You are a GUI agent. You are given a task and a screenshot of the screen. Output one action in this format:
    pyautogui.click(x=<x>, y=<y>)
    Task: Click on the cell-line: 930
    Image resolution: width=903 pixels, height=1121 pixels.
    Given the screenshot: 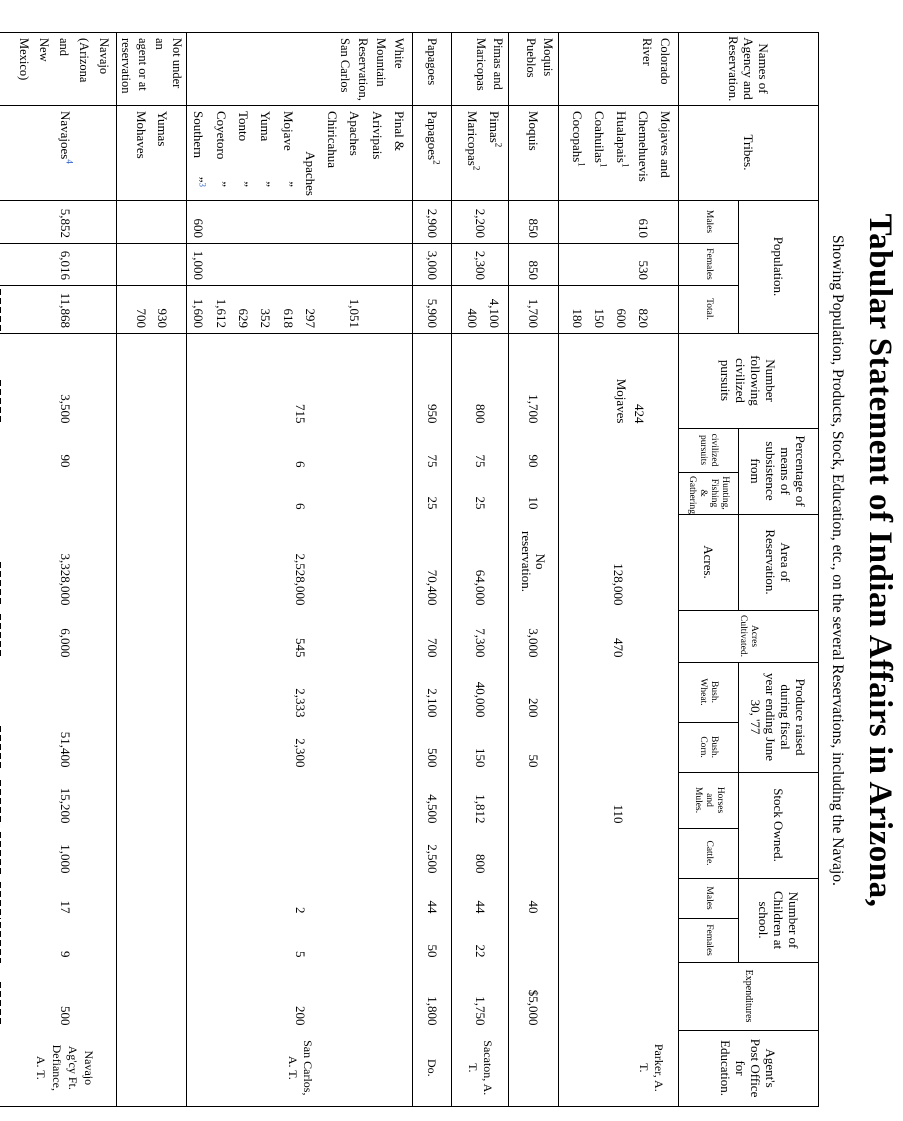 What is the action you would take?
    pyautogui.click(x=162, y=318)
    